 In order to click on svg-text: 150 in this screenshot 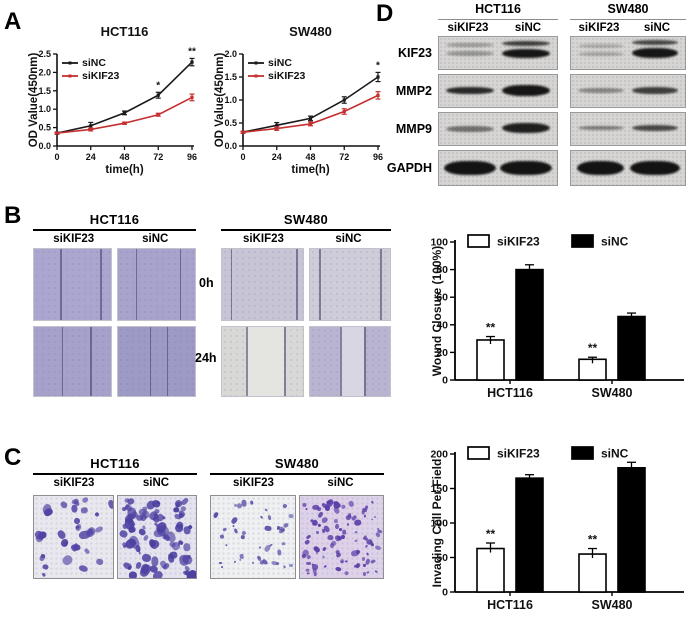, I will do `click(439, 489)`.